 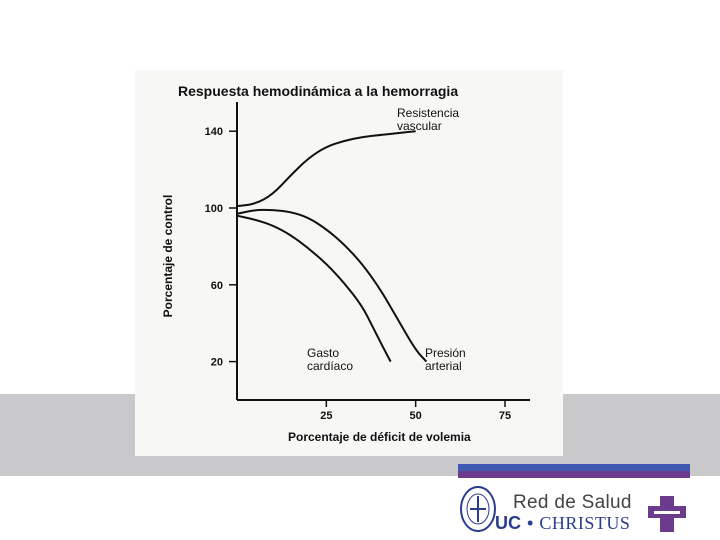 I want to click on x-tick-label-25: 25, so click(x=326, y=416).